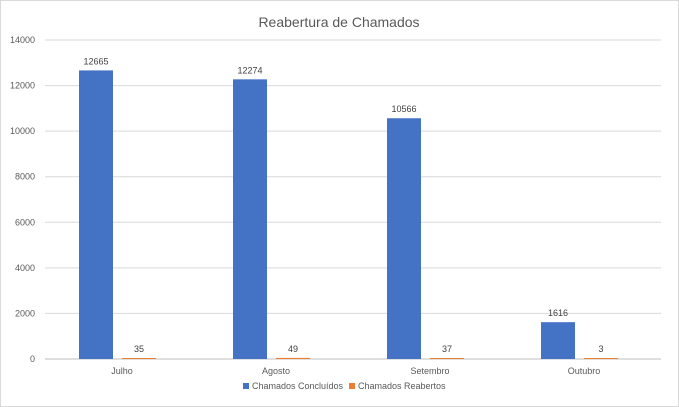 This screenshot has width=679, height=407. I want to click on data-label: 35, so click(139, 349).